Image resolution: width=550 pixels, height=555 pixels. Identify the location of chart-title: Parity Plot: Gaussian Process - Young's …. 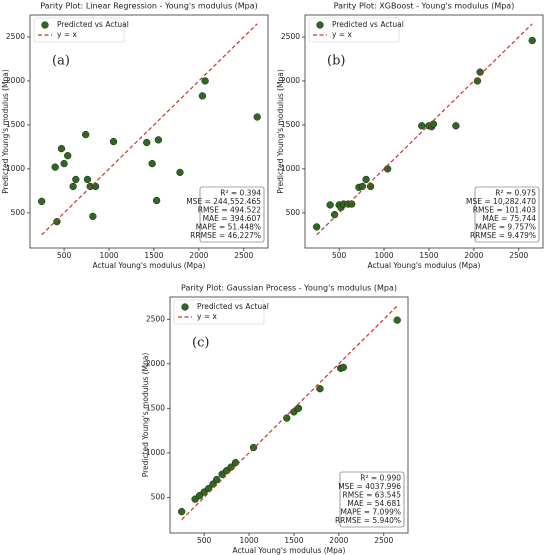
(289, 288).